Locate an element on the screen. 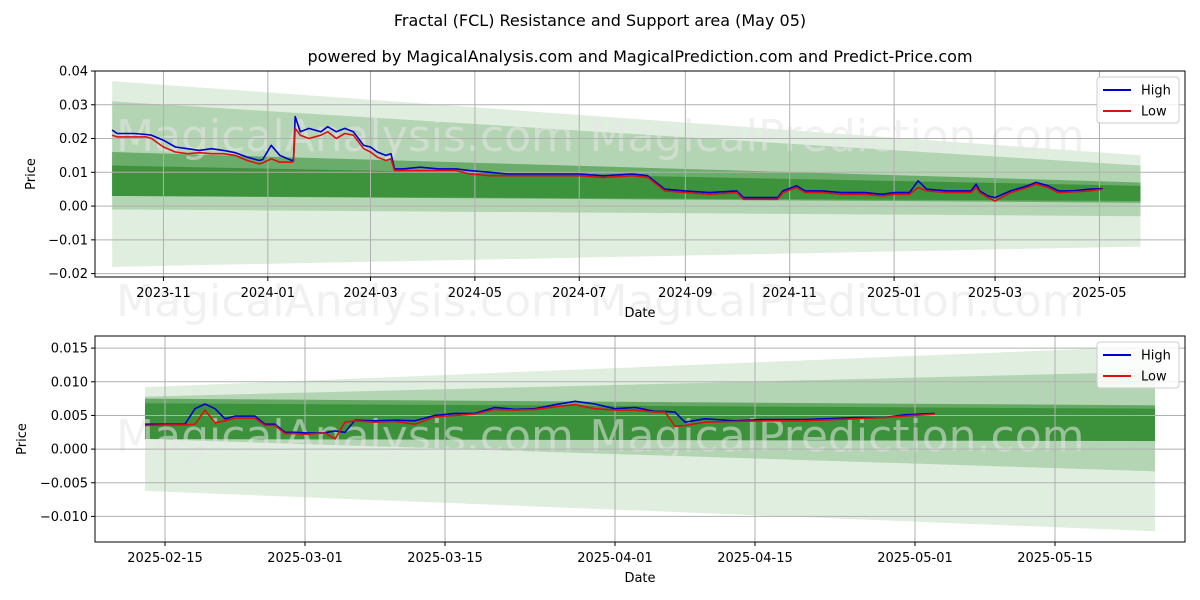  y-tick-label: 0.01 is located at coordinates (73, 173).